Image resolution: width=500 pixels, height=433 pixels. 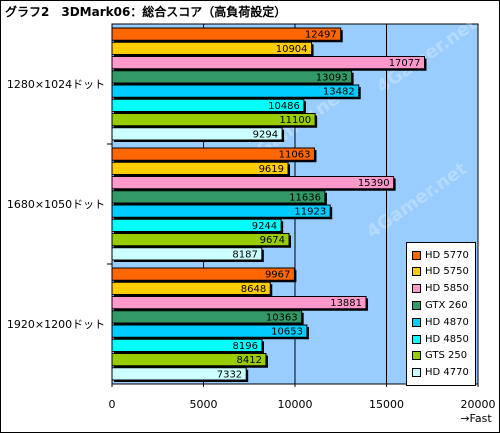 I want to click on legend-item: HD 4850, so click(x=440, y=339).